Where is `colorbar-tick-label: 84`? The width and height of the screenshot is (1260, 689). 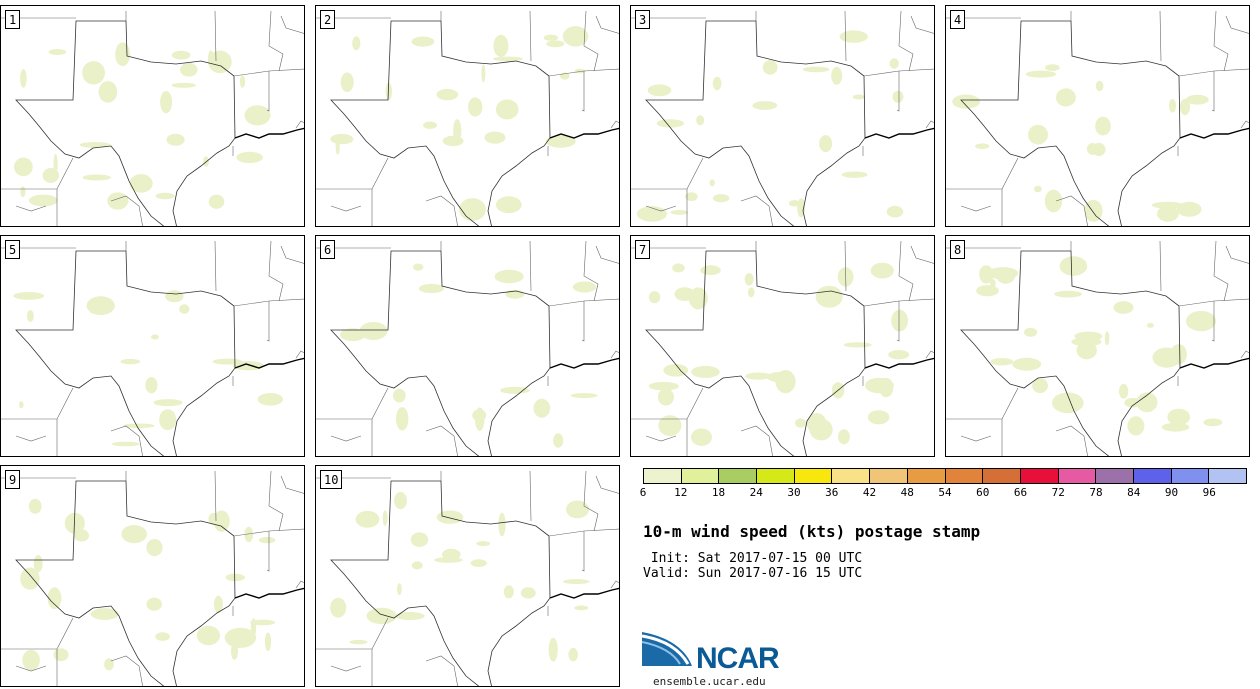 colorbar-tick-label: 84 is located at coordinates (1134, 492).